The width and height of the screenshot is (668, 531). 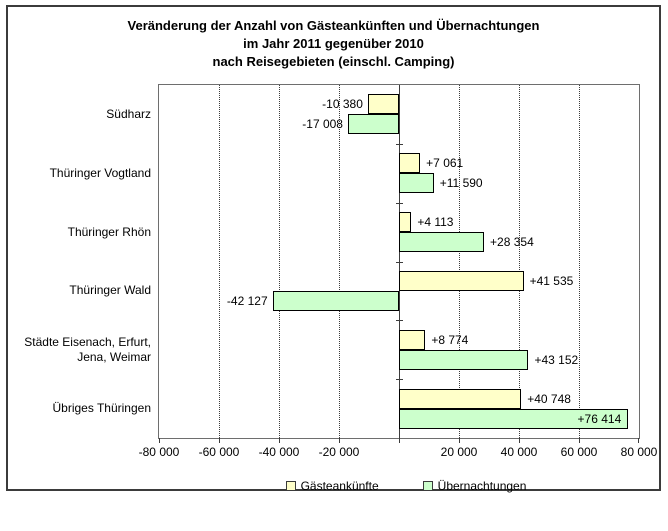 I want to click on bar-value-label: +7 061, so click(x=445, y=163).